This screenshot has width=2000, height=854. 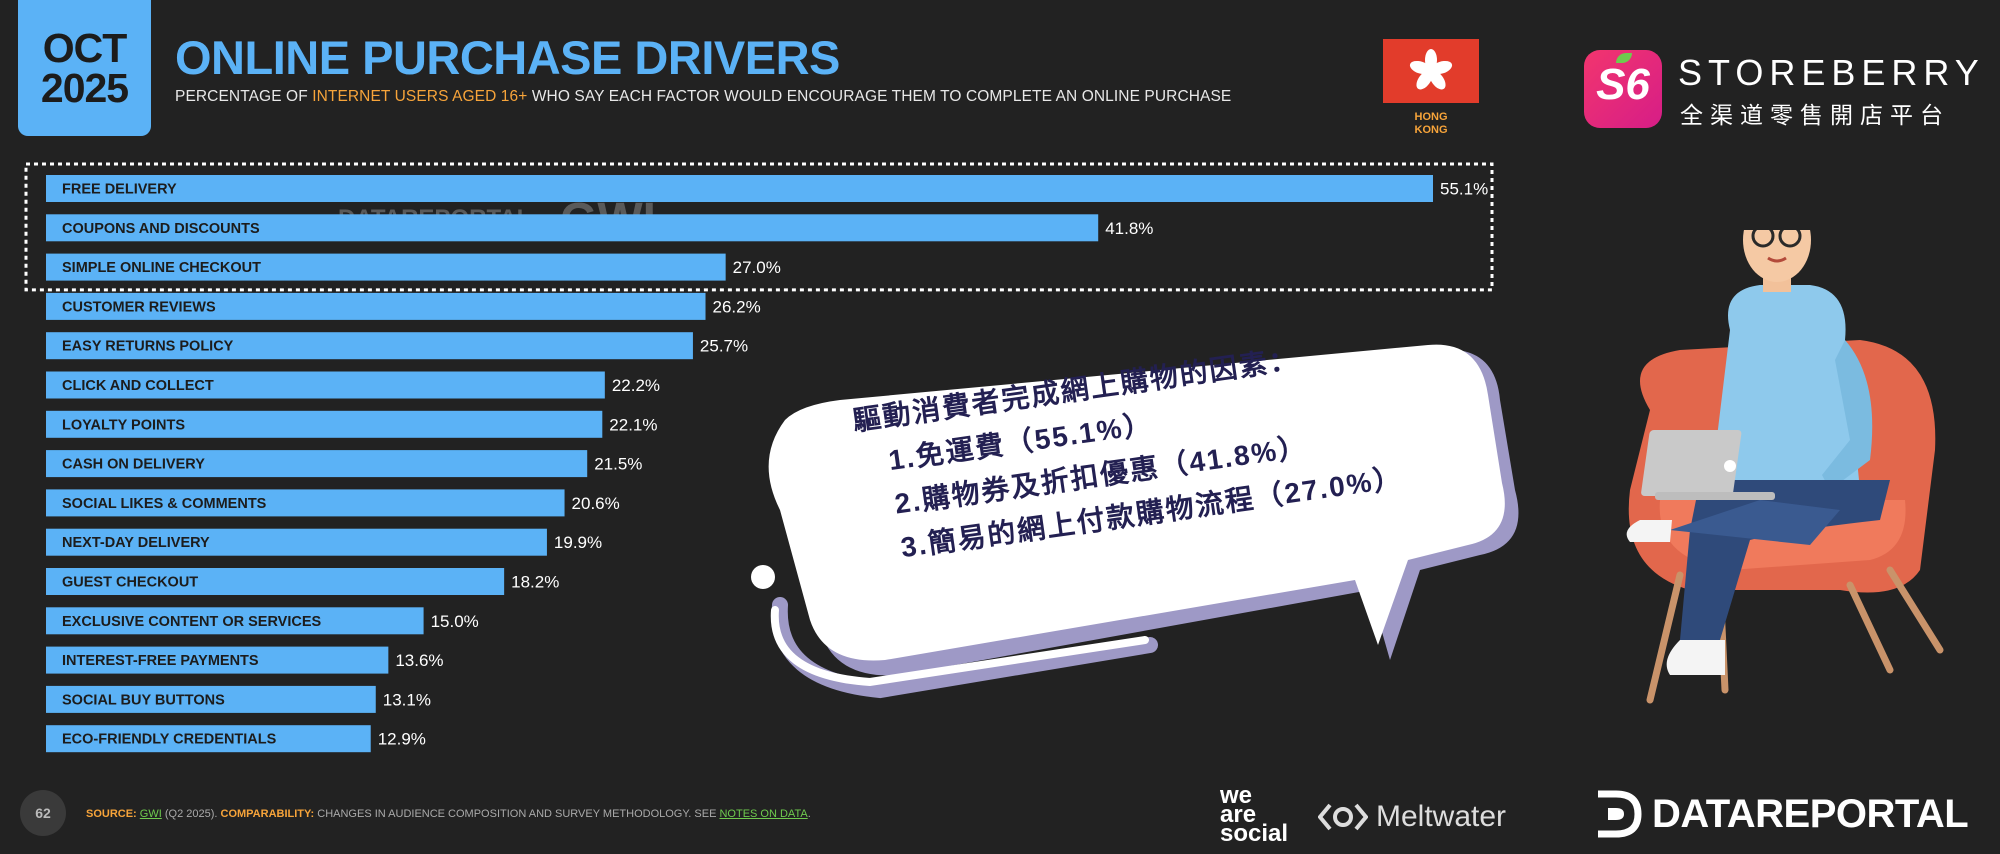 What do you see at coordinates (84, 88) in the screenshot?
I see `date-year: 2025` at bounding box center [84, 88].